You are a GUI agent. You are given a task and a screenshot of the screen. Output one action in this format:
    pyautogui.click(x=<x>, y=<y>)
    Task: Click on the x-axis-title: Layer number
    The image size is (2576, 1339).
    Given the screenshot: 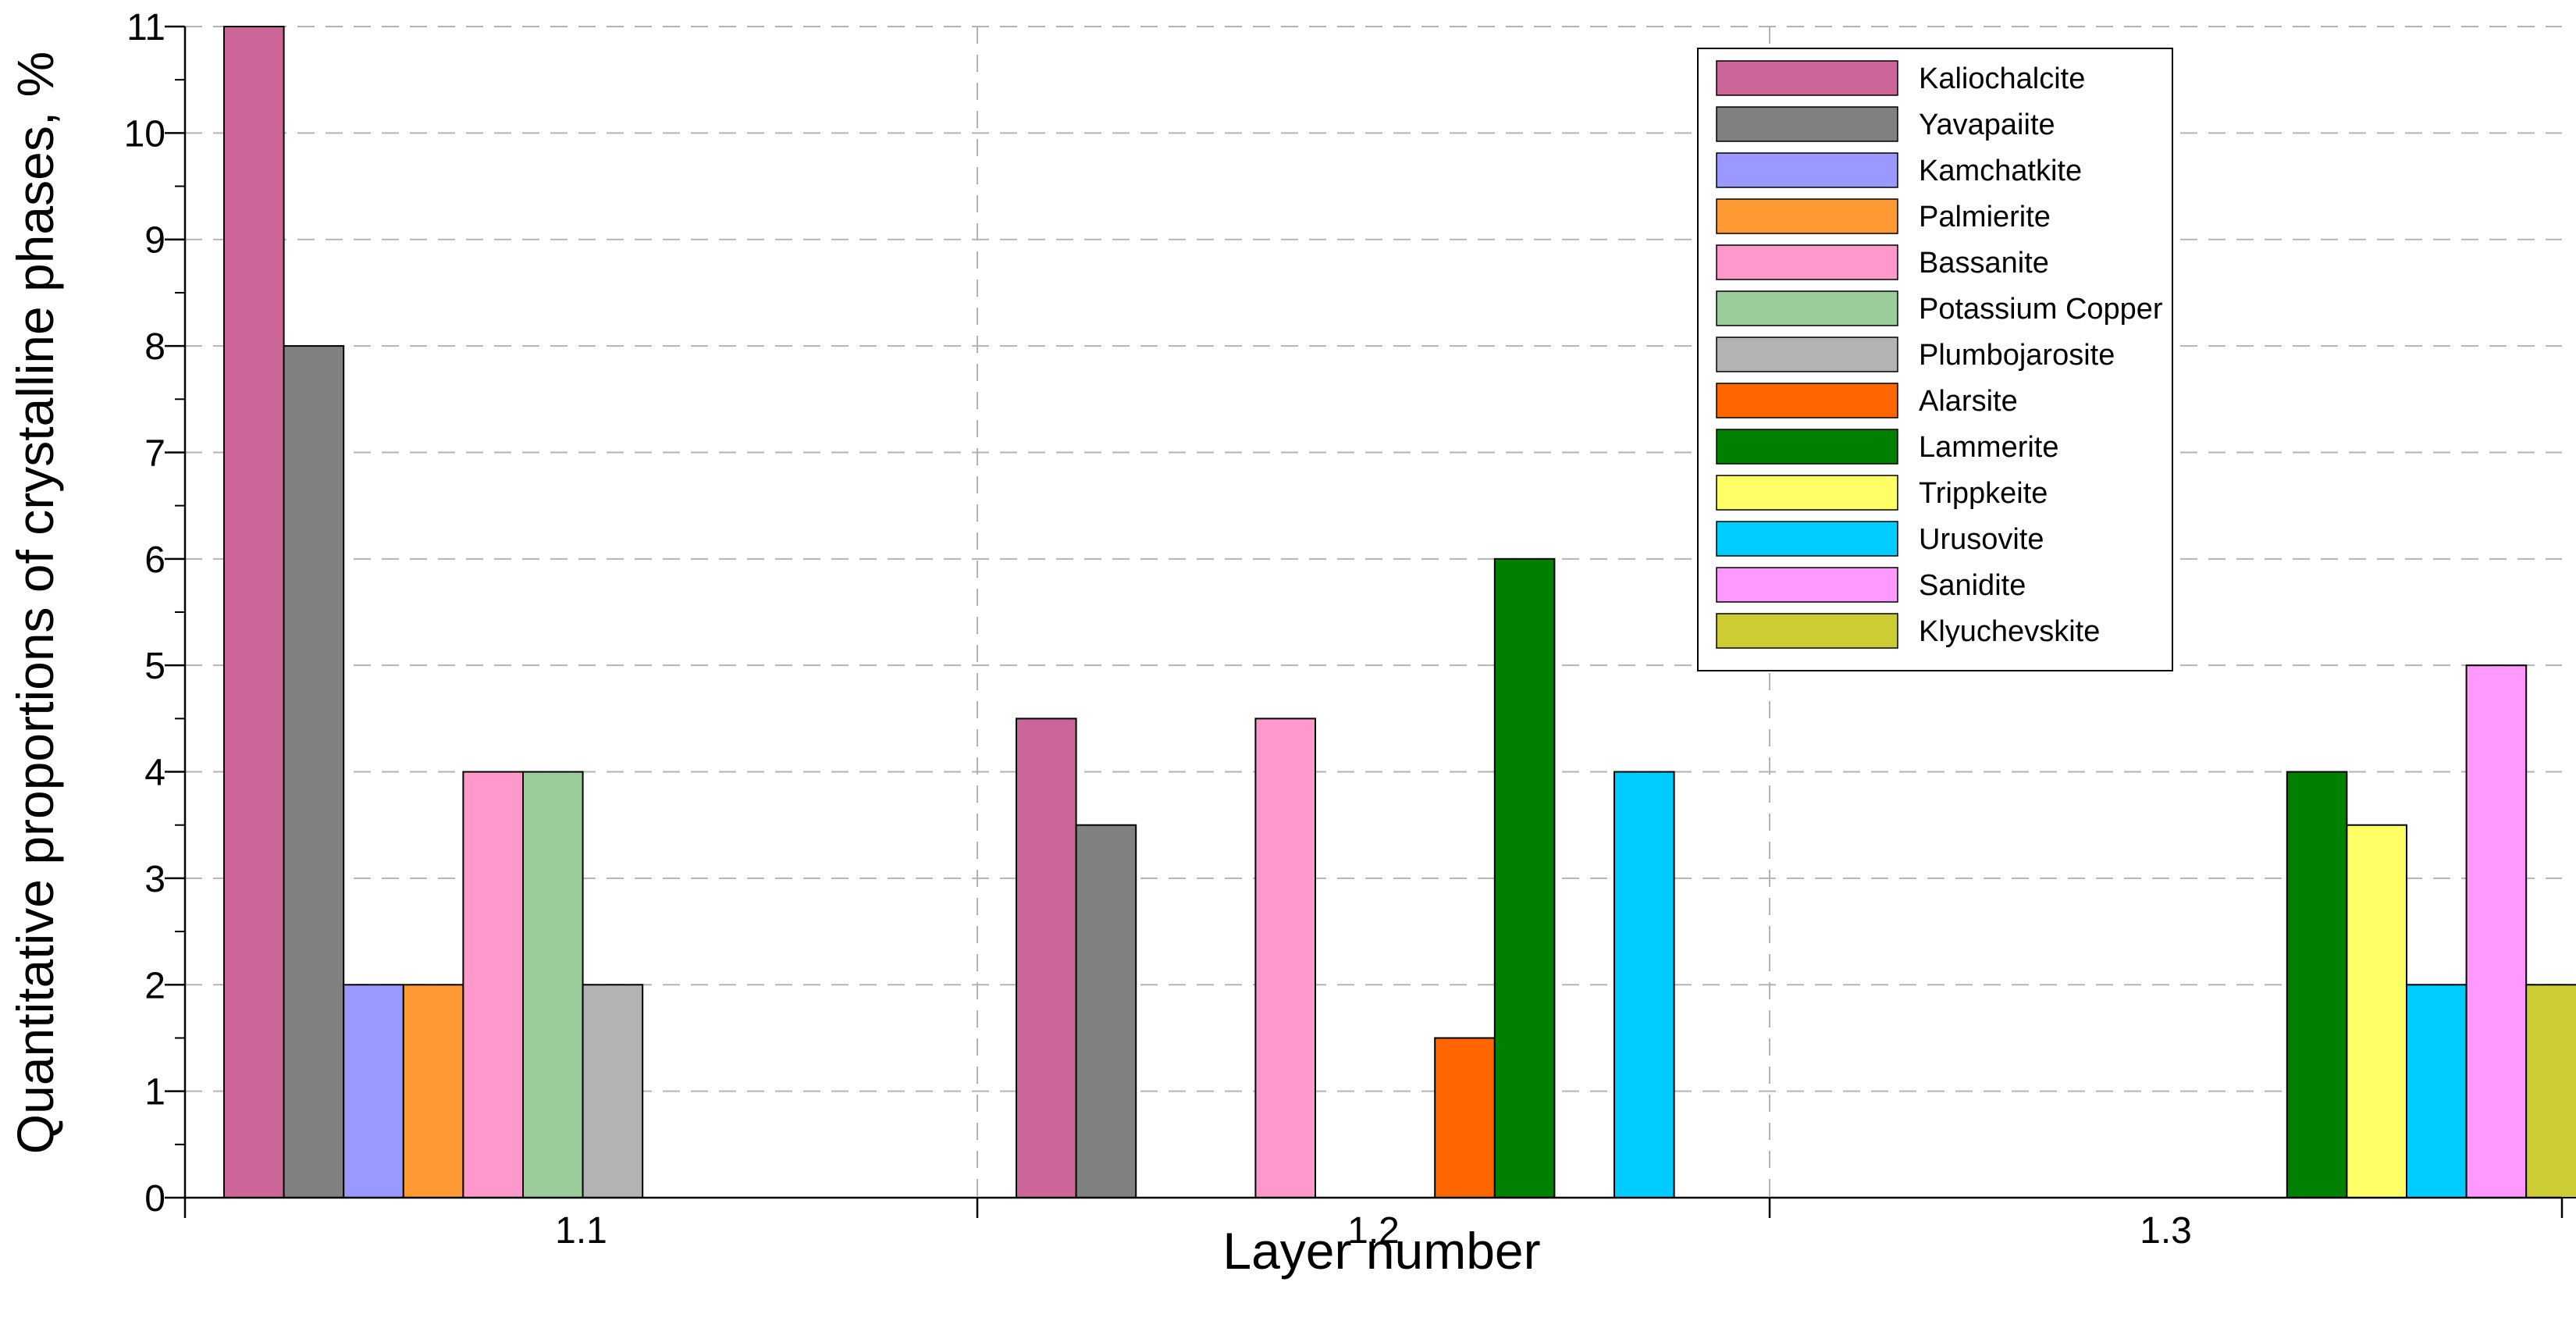 What is the action you would take?
    pyautogui.click(x=1381, y=1251)
    